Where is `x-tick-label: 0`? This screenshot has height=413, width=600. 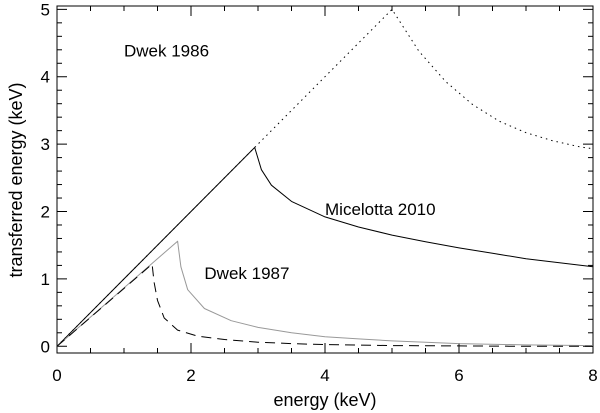 x-tick-label: 0 is located at coordinates (56, 375).